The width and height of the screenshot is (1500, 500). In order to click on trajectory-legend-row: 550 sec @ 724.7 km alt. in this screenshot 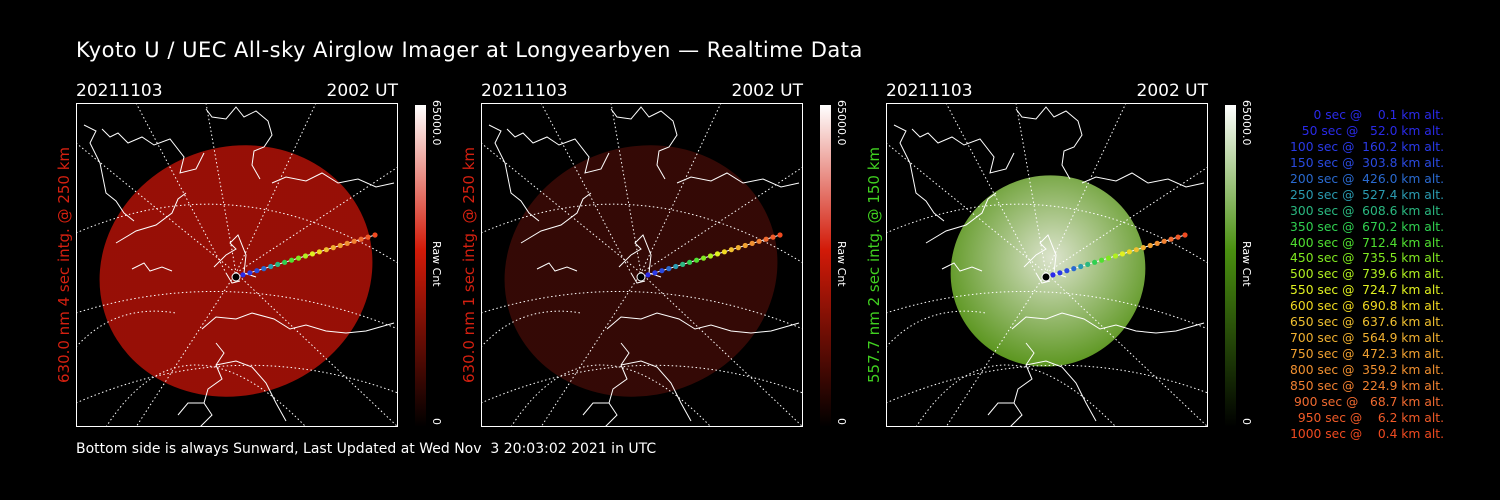, I will do `click(1365, 290)`.